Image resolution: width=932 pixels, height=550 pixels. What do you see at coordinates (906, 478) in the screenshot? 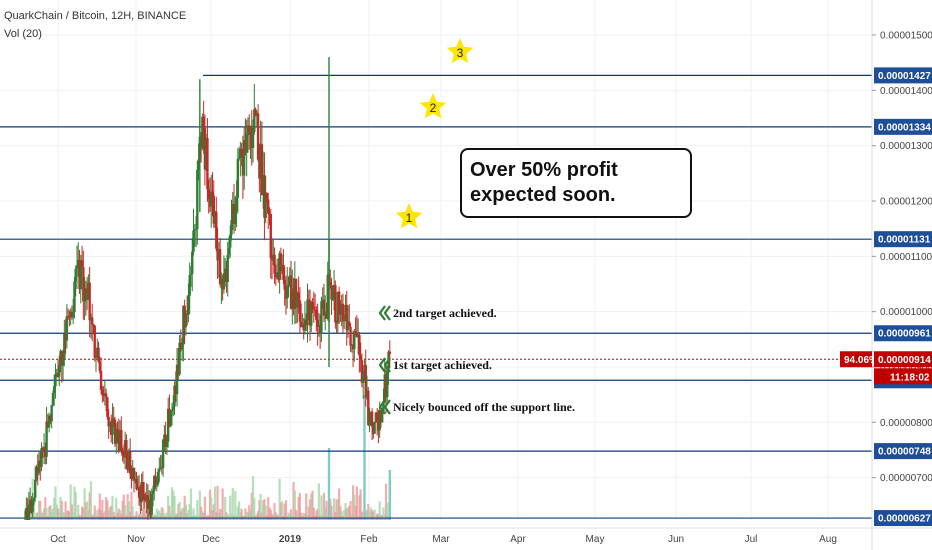
I see `price-tick-label: 0.00000700` at bounding box center [906, 478].